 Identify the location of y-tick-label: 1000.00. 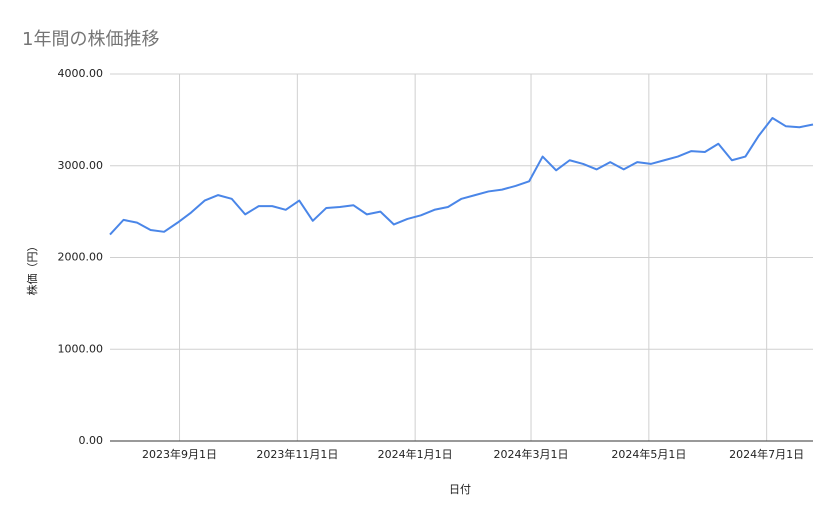
(81, 348).